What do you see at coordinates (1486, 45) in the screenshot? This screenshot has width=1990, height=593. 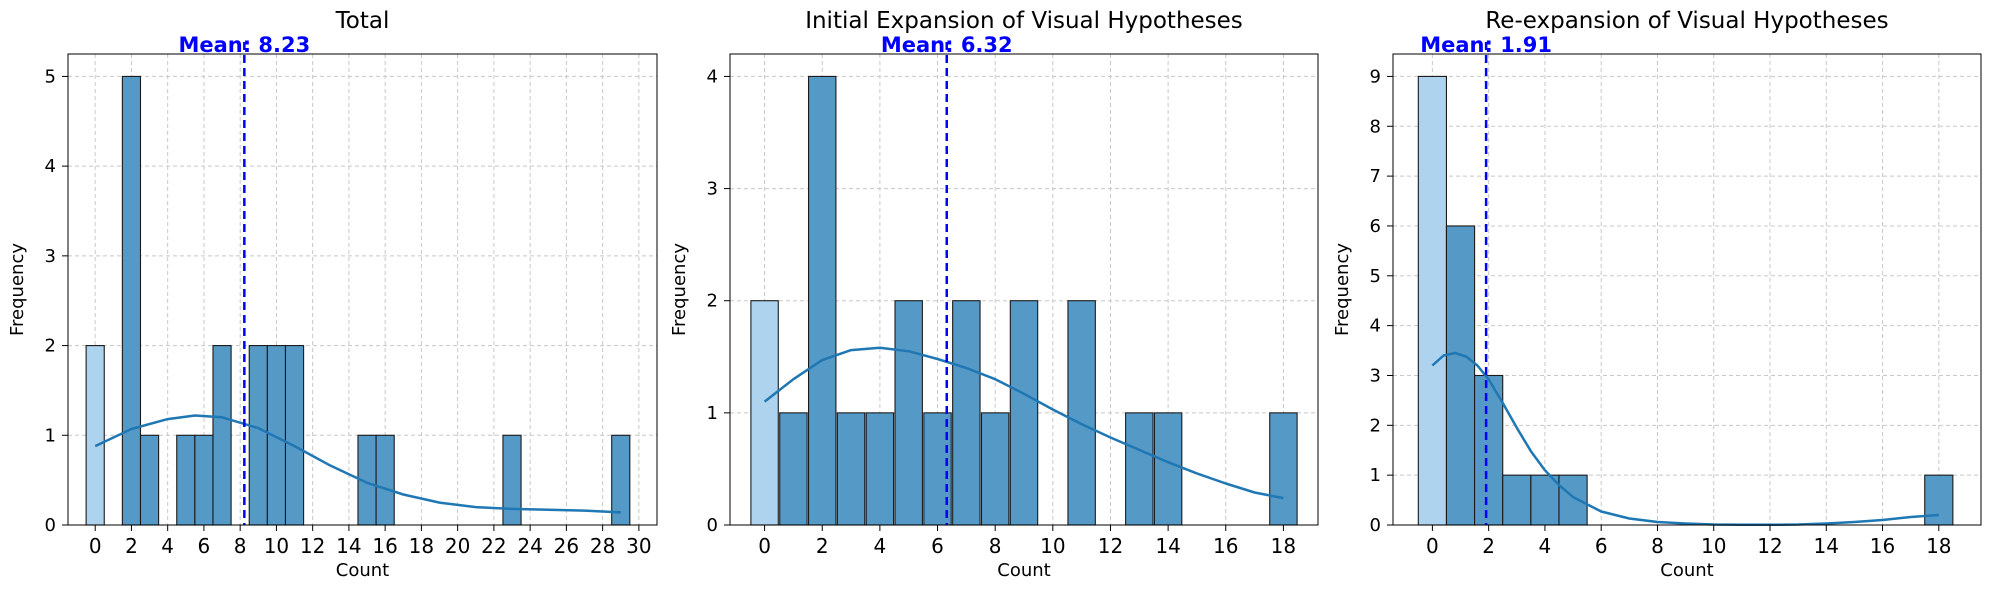 I see `mean-label: Mean: 1.91` at bounding box center [1486, 45].